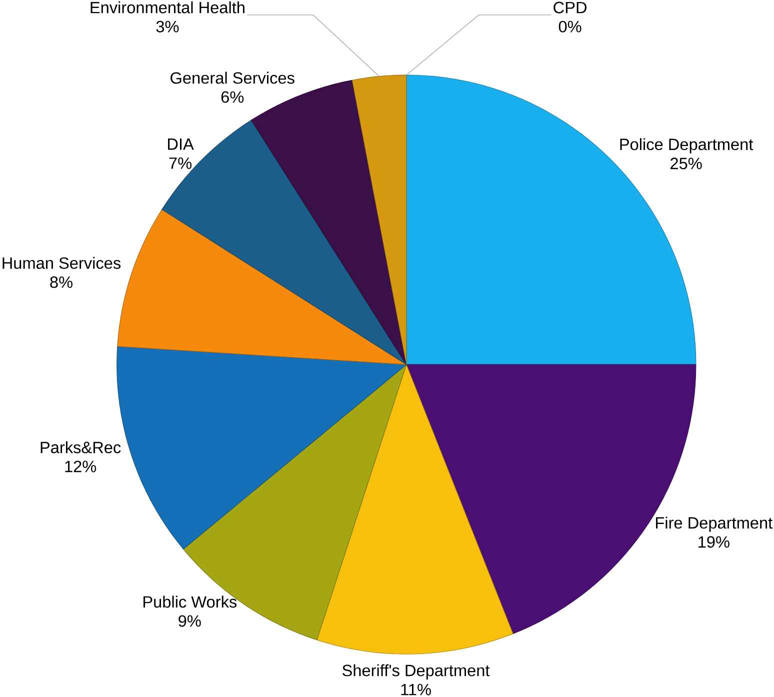  I want to click on slice-label: Human Services, so click(61, 263).